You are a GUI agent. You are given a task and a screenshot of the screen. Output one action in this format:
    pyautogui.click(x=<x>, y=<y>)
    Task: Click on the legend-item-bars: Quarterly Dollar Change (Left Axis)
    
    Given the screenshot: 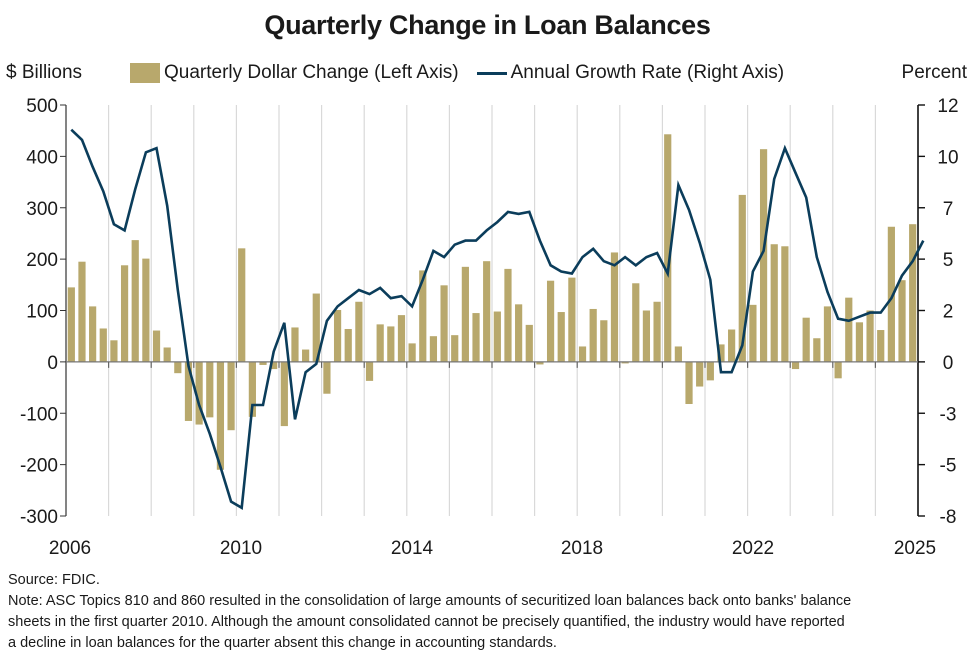 What is the action you would take?
    pyautogui.click(x=294, y=73)
    